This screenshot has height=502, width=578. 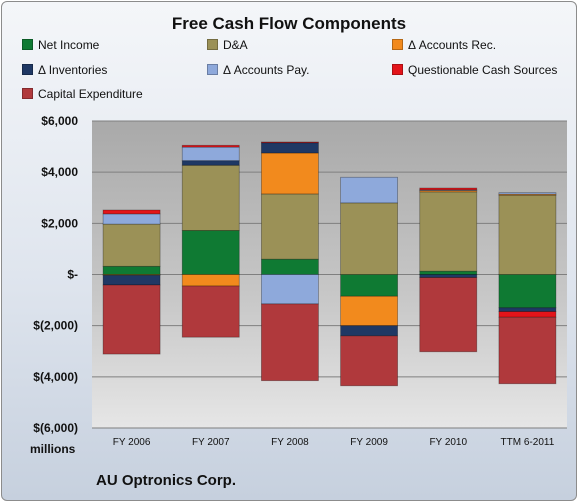 What do you see at coordinates (369, 442) in the screenshot?
I see `x-tick-label: FY 2009` at bounding box center [369, 442].